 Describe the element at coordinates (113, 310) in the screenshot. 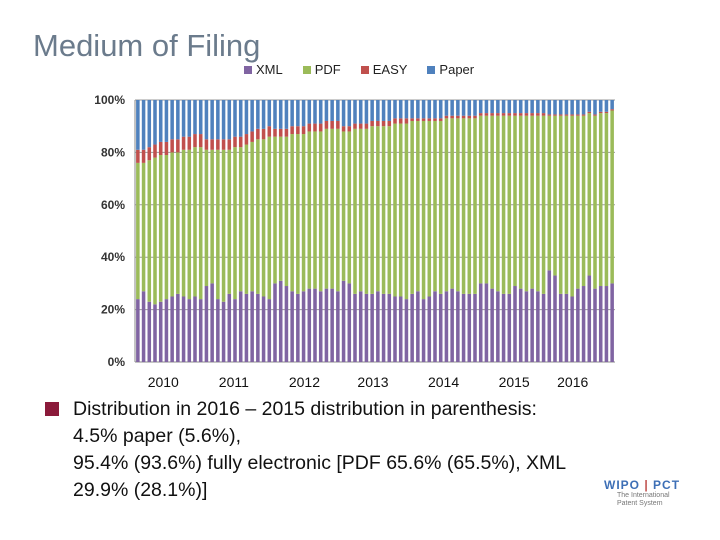

I see `y-tick-label: 20%` at that location.